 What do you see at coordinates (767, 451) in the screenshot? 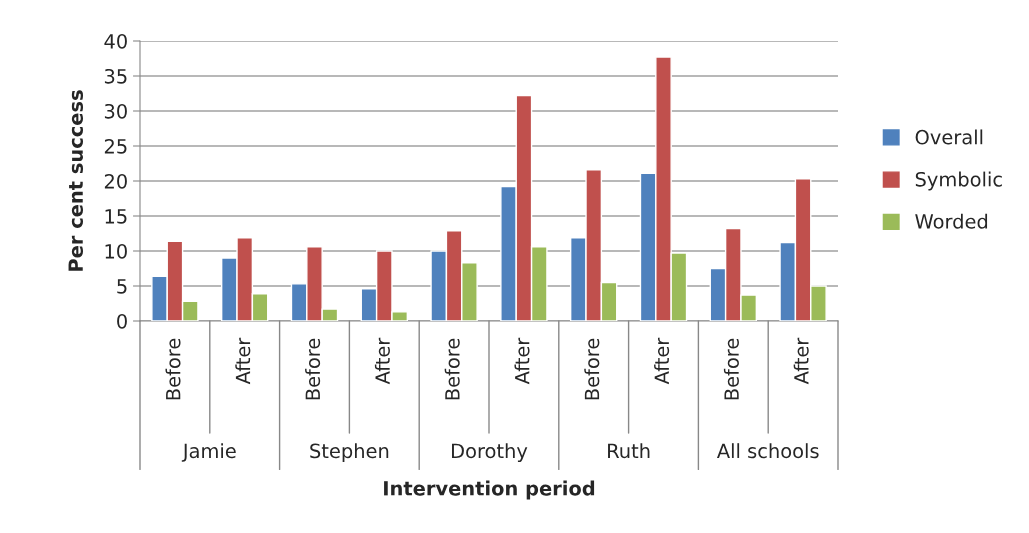
I see `text: All schools` at bounding box center [767, 451].